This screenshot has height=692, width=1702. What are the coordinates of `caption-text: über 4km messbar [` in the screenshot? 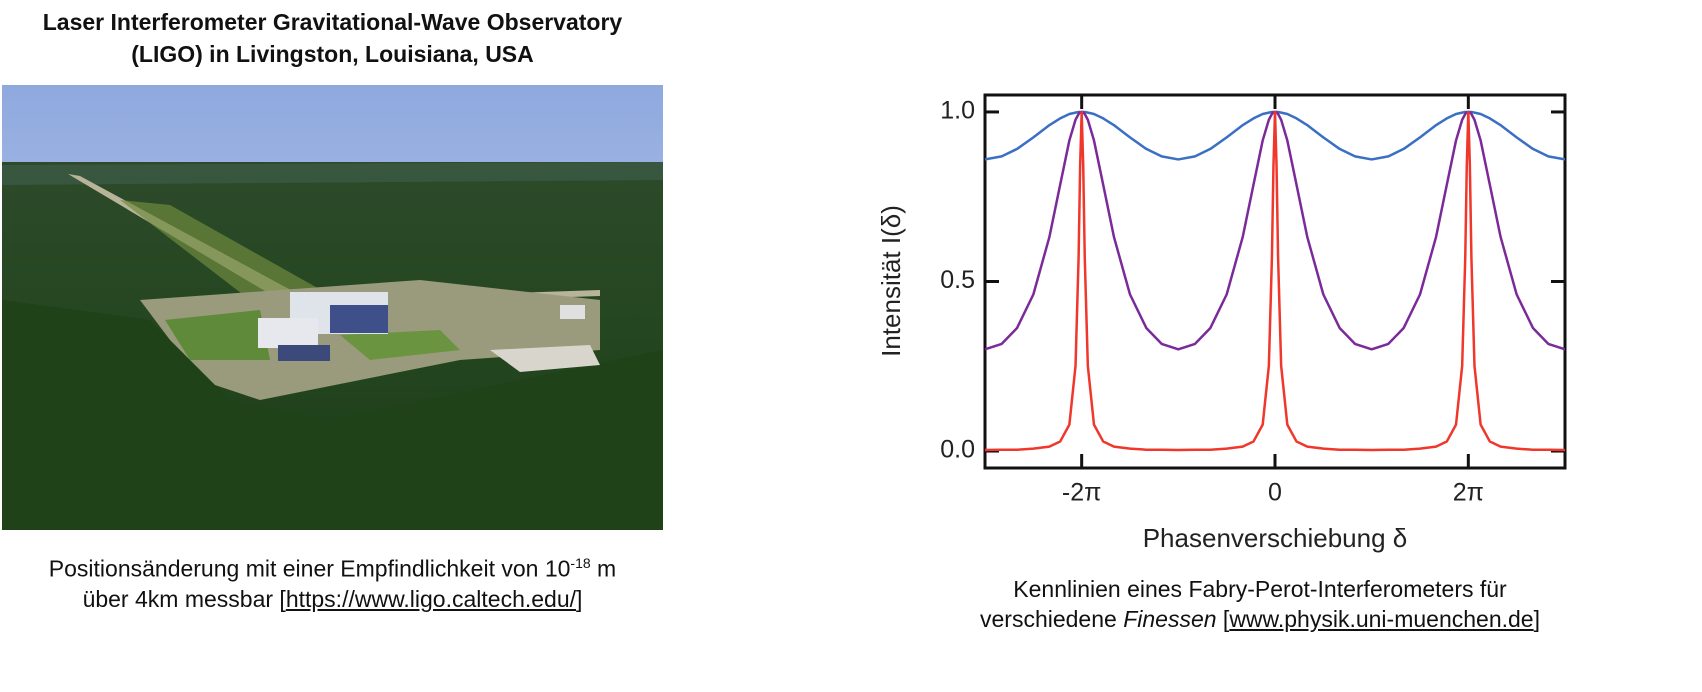 It's located at (184, 598).